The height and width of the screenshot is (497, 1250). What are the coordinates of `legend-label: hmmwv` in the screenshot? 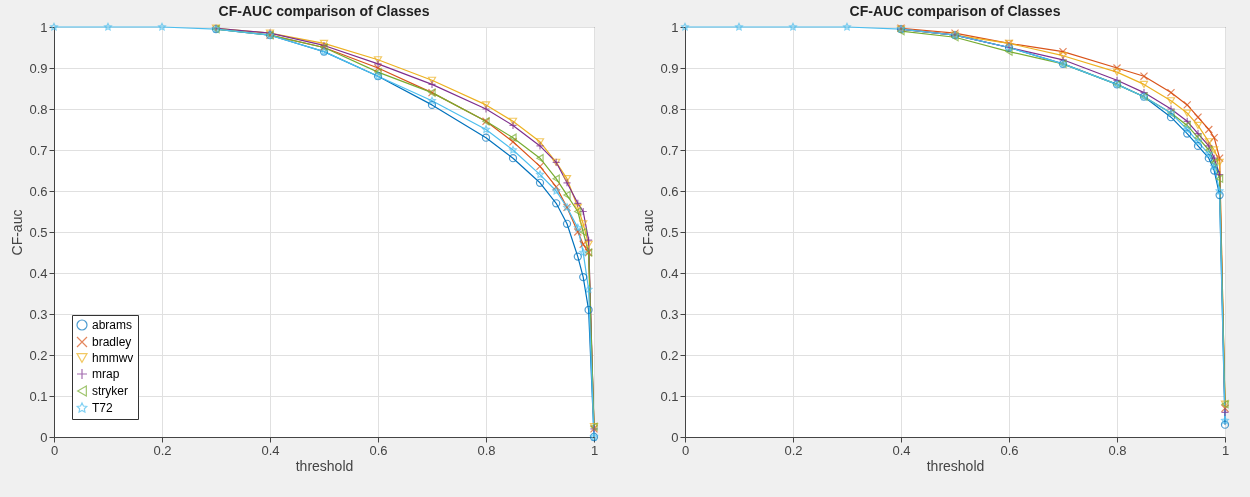 It's located at (113, 358).